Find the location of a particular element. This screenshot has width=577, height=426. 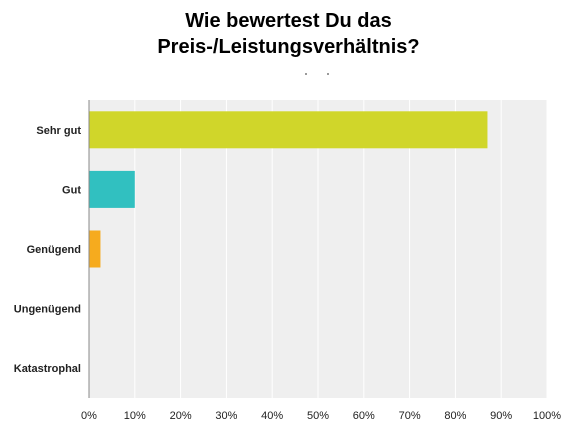

x-tick-label: 0% is located at coordinates (89, 416).